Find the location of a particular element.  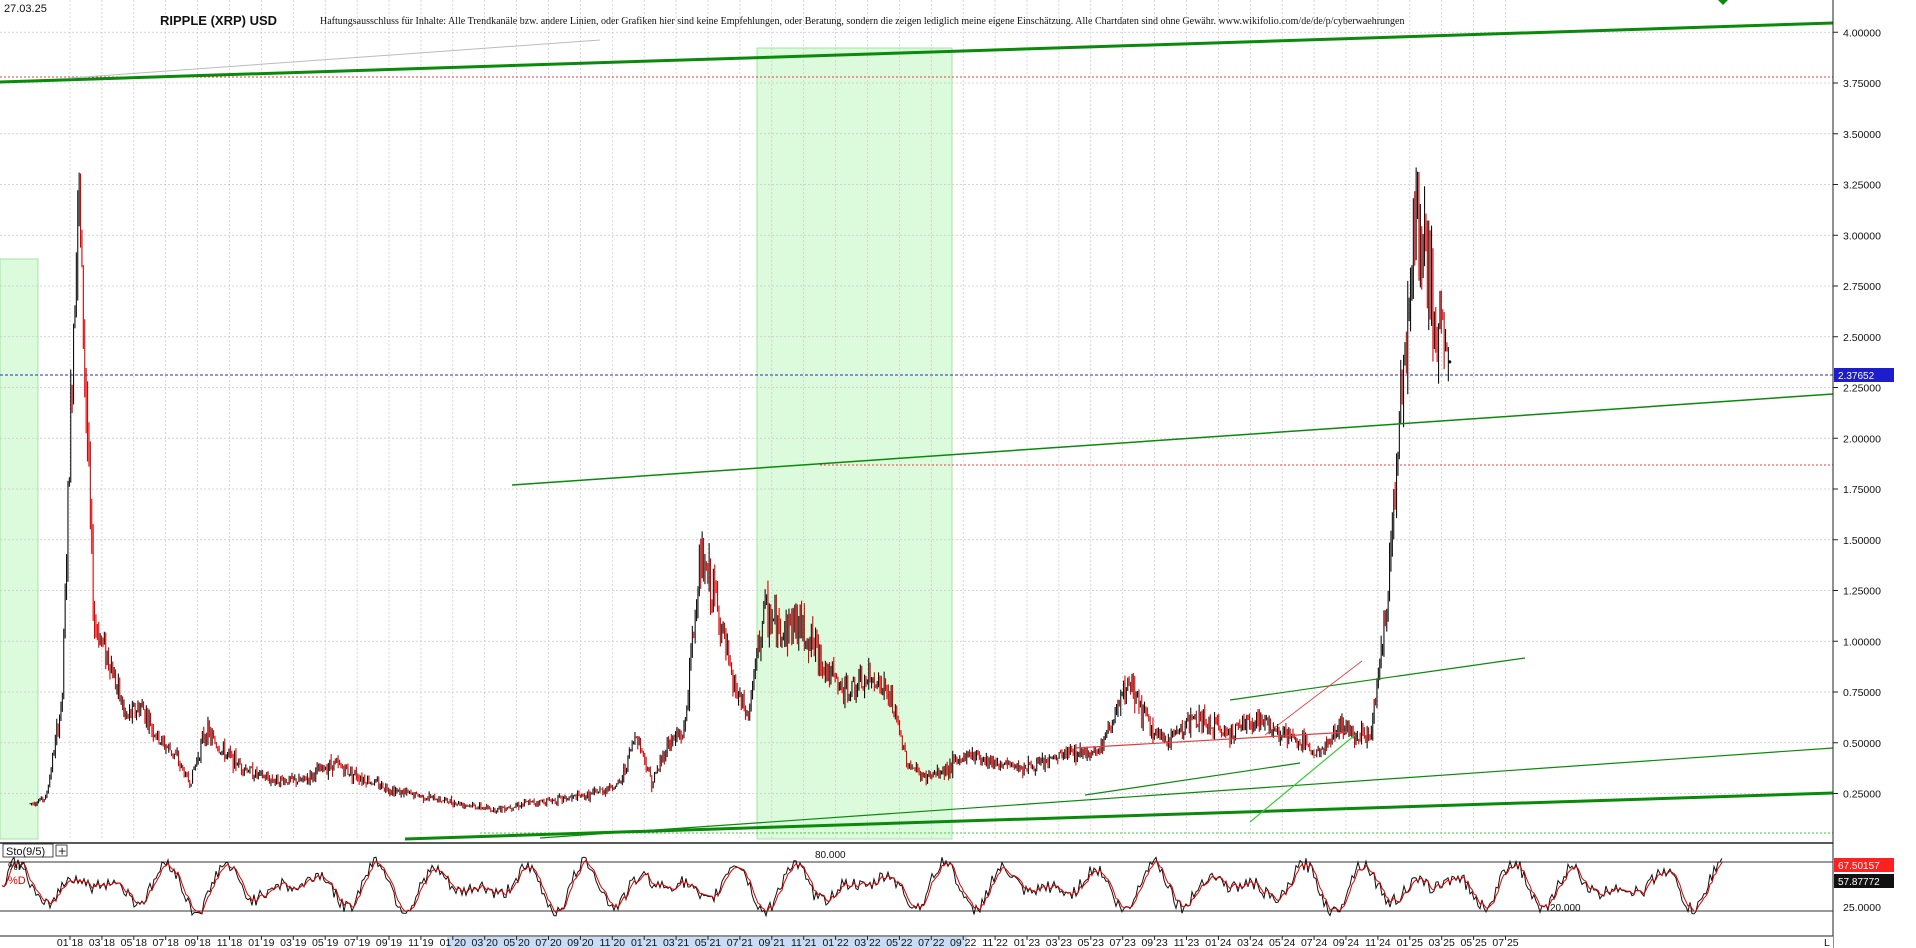

x-tick-label: 07 18 is located at coordinates (166, 942).